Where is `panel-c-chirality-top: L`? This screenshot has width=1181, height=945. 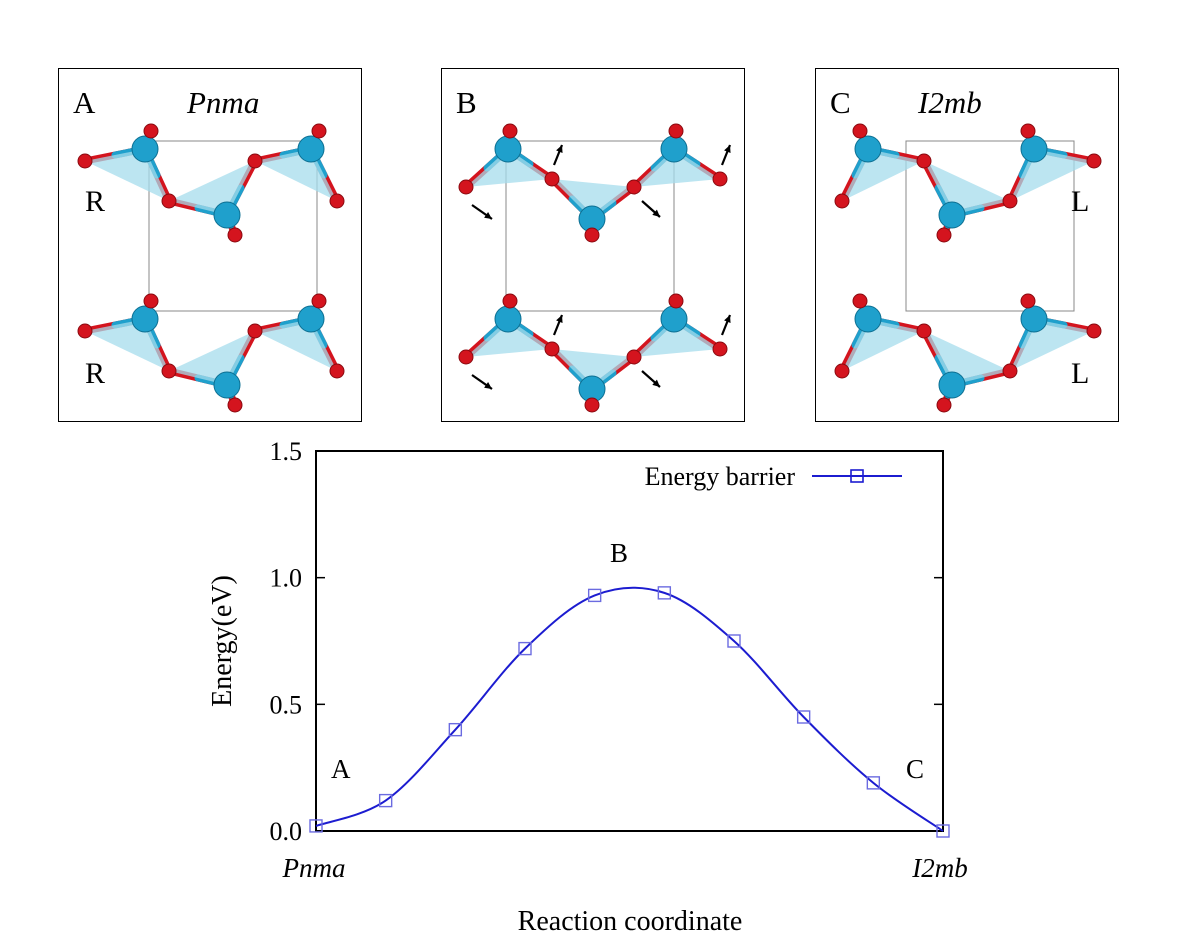 panel-c-chirality-top: L is located at coordinates (1080, 201).